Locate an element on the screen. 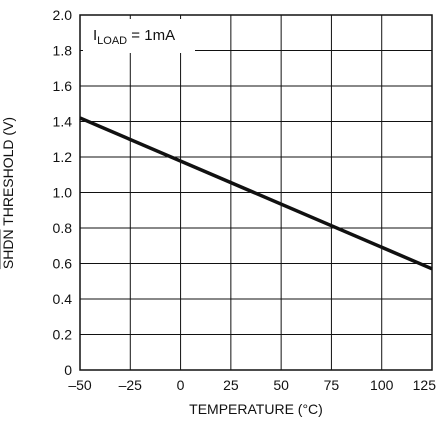 This screenshot has height=421, width=438. annotation-box is located at coordinates (139, 36).